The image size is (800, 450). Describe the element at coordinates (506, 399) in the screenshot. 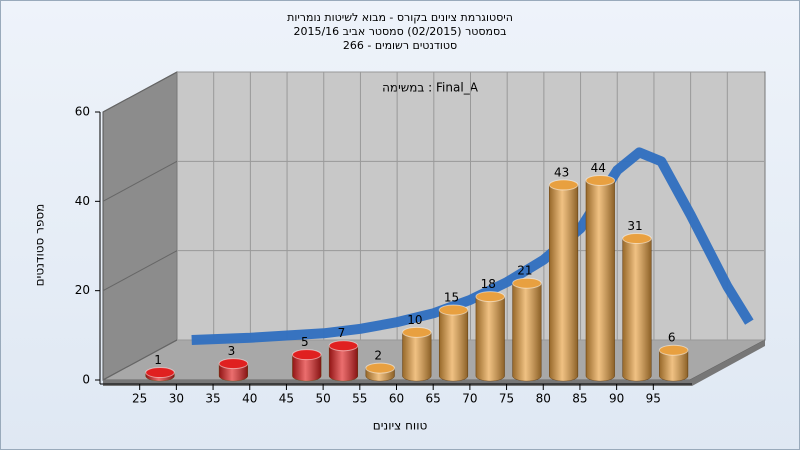

I see `x-tick-label: 75` at that location.